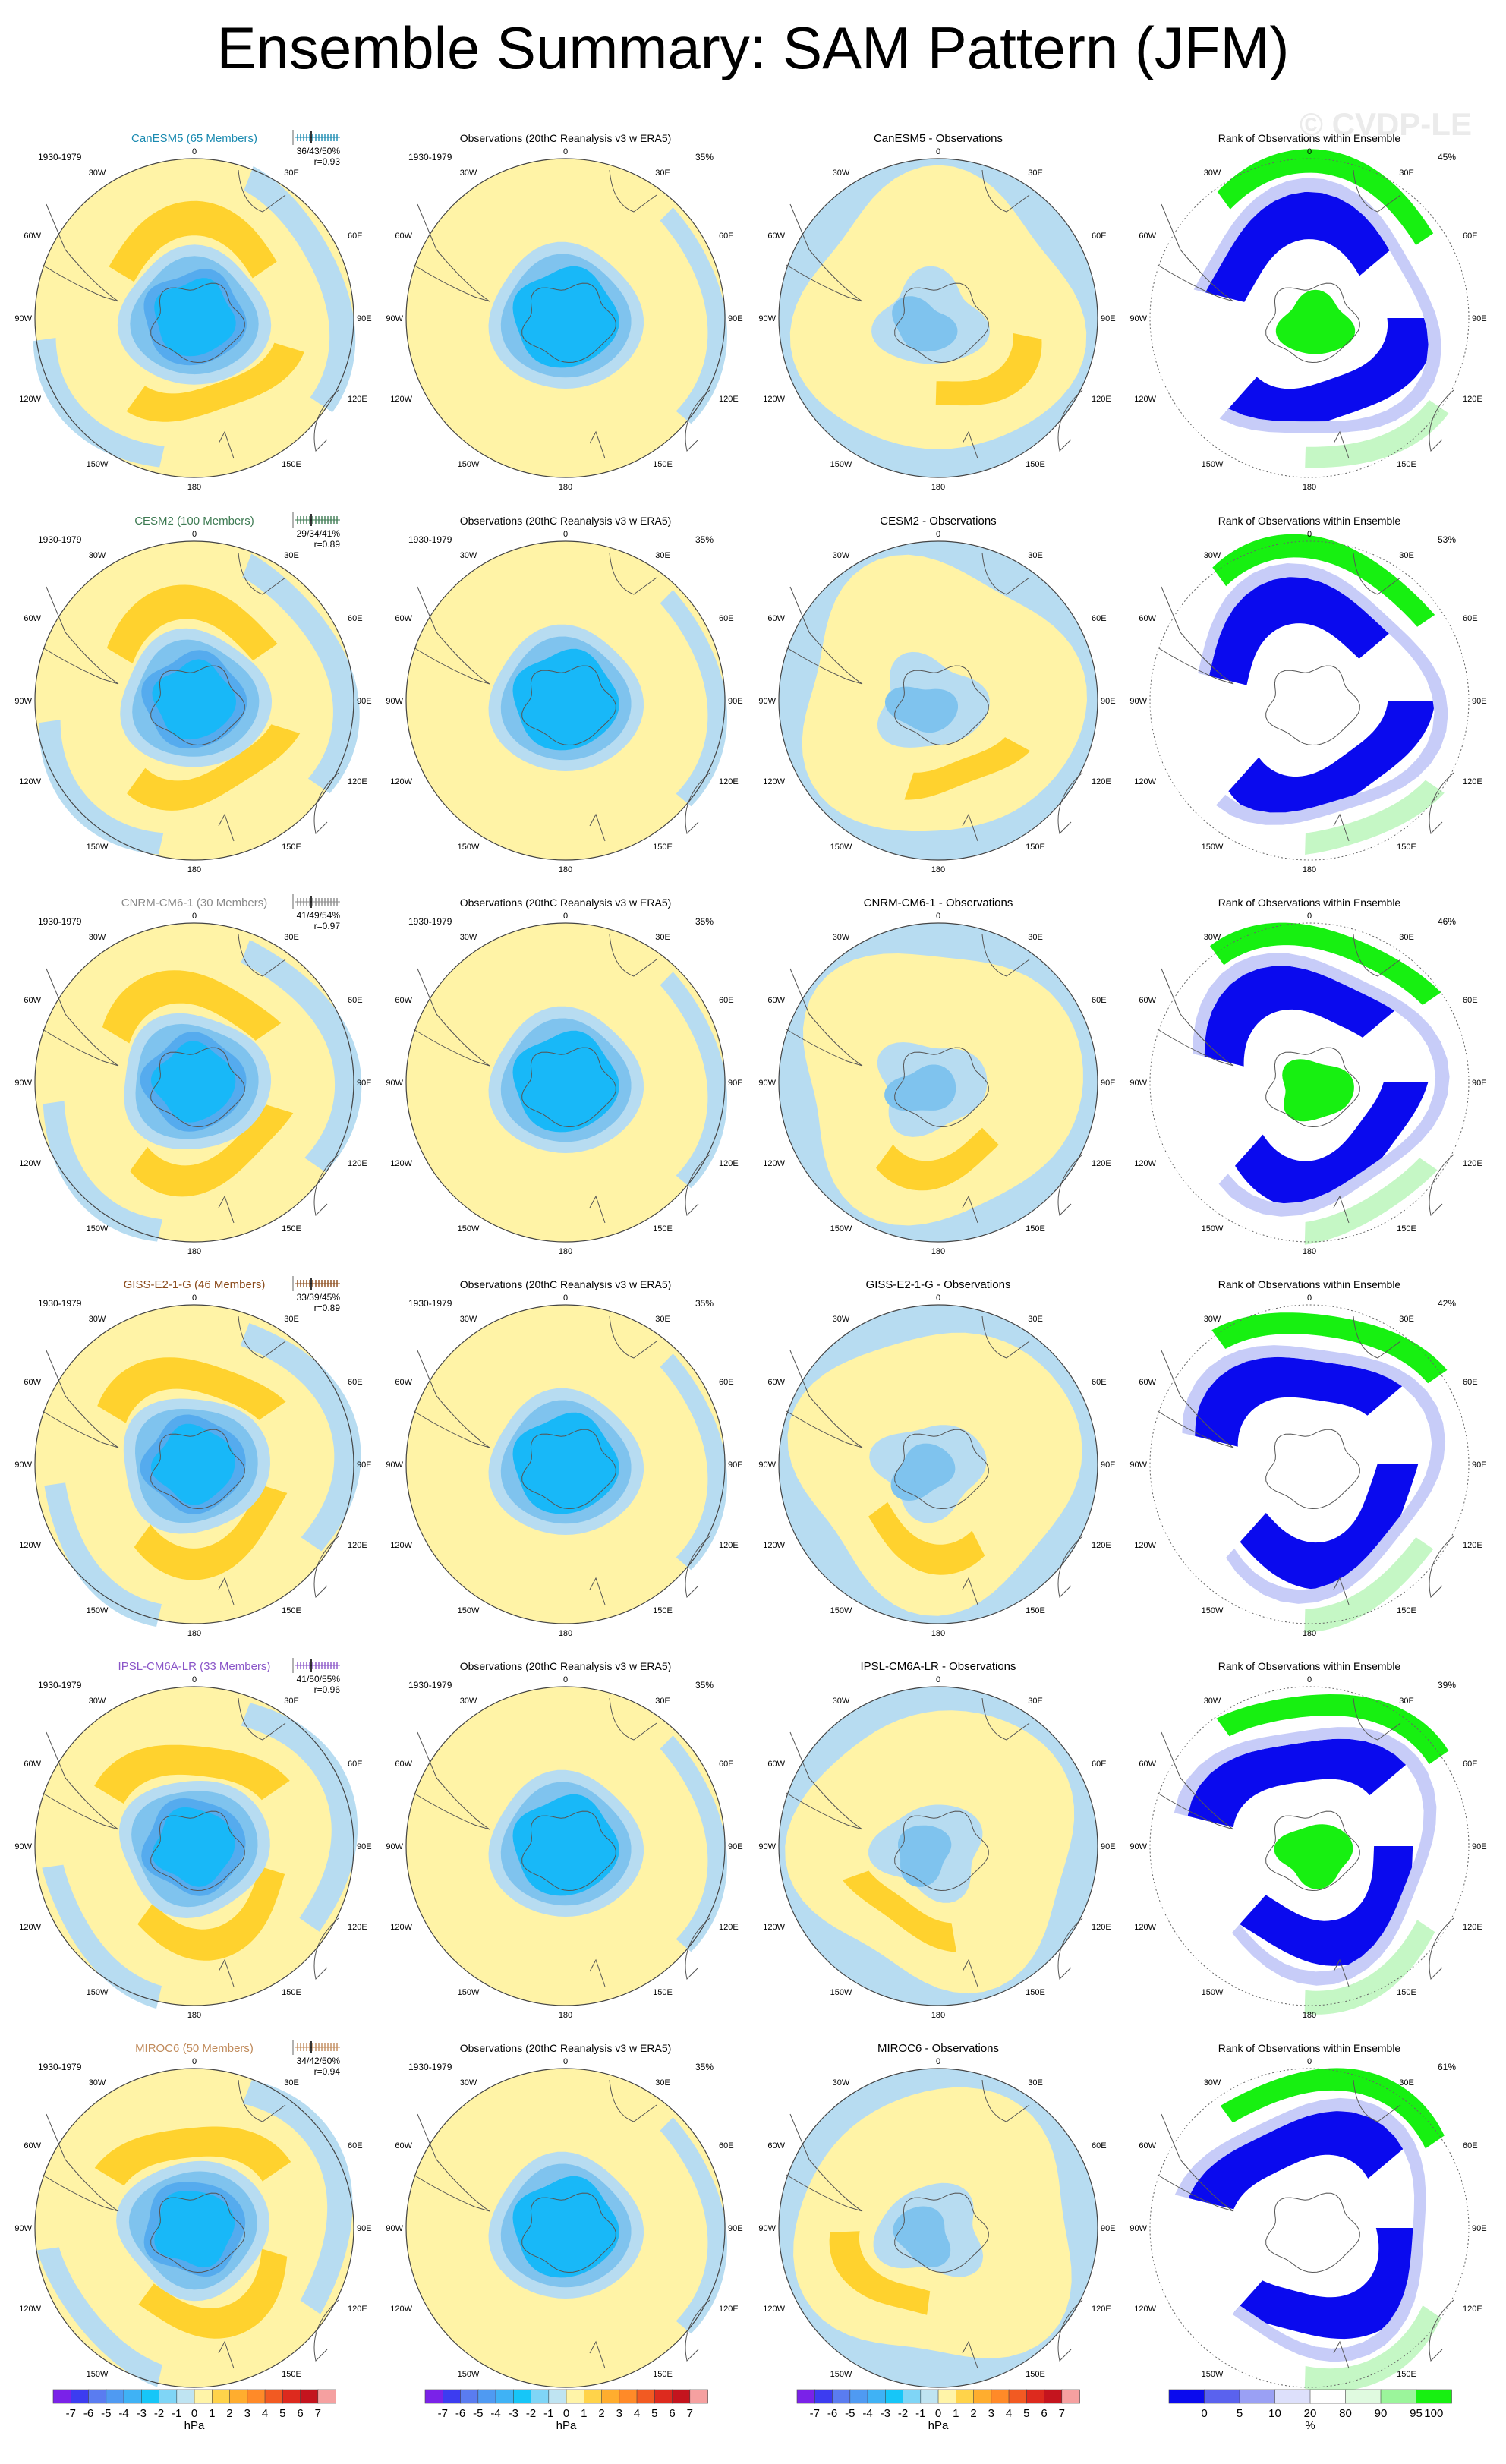  I want to click on diff-panel-title: MIROC6 - Observations, so click(938, 2048).